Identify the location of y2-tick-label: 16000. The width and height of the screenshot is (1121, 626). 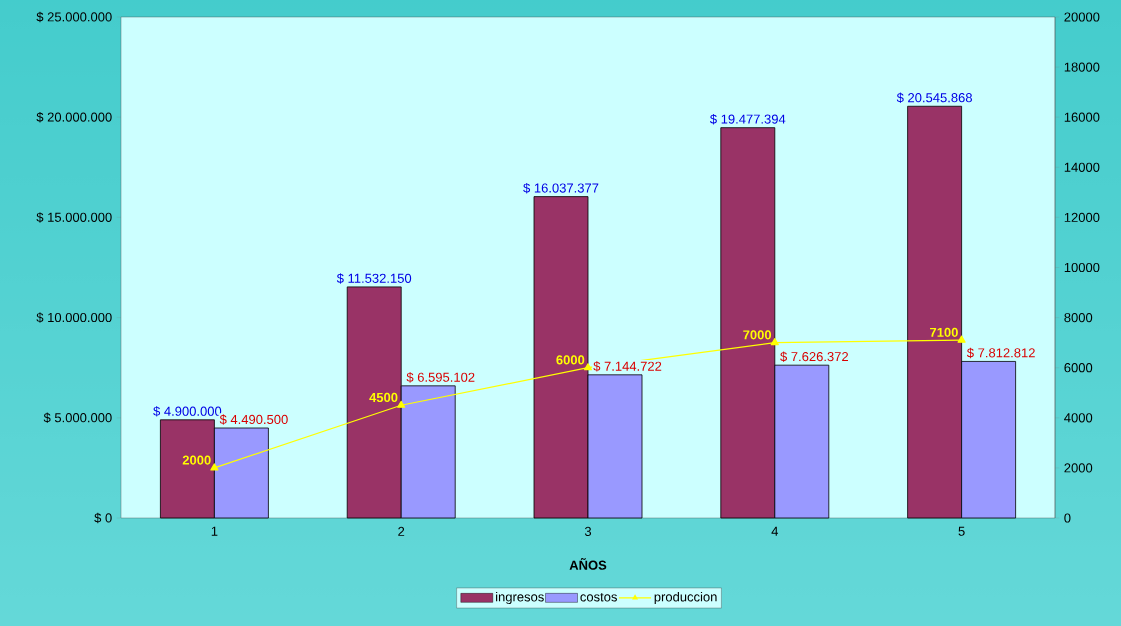
(1082, 117).